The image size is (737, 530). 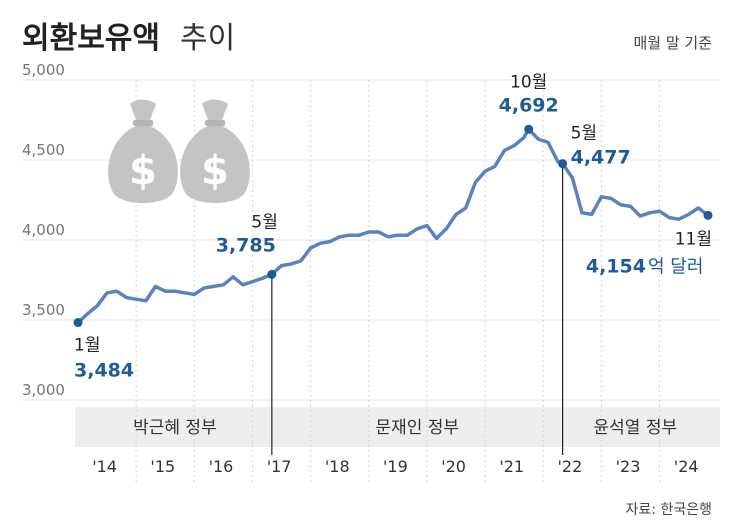 What do you see at coordinates (453, 466) in the screenshot?
I see `x-tick-label: '20` at bounding box center [453, 466].